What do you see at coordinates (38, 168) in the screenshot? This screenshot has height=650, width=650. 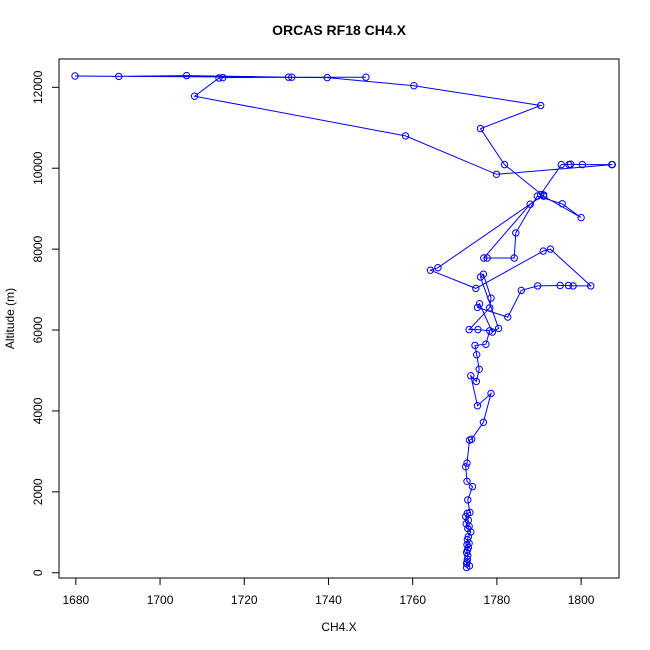 I see `y-tick-label: 10000` at bounding box center [38, 168].